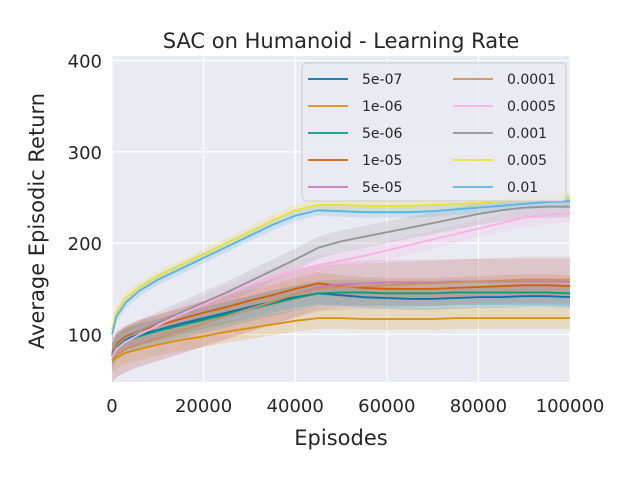  What do you see at coordinates (527, 134) in the screenshot?
I see `legend-label: 0.001` at bounding box center [527, 134].